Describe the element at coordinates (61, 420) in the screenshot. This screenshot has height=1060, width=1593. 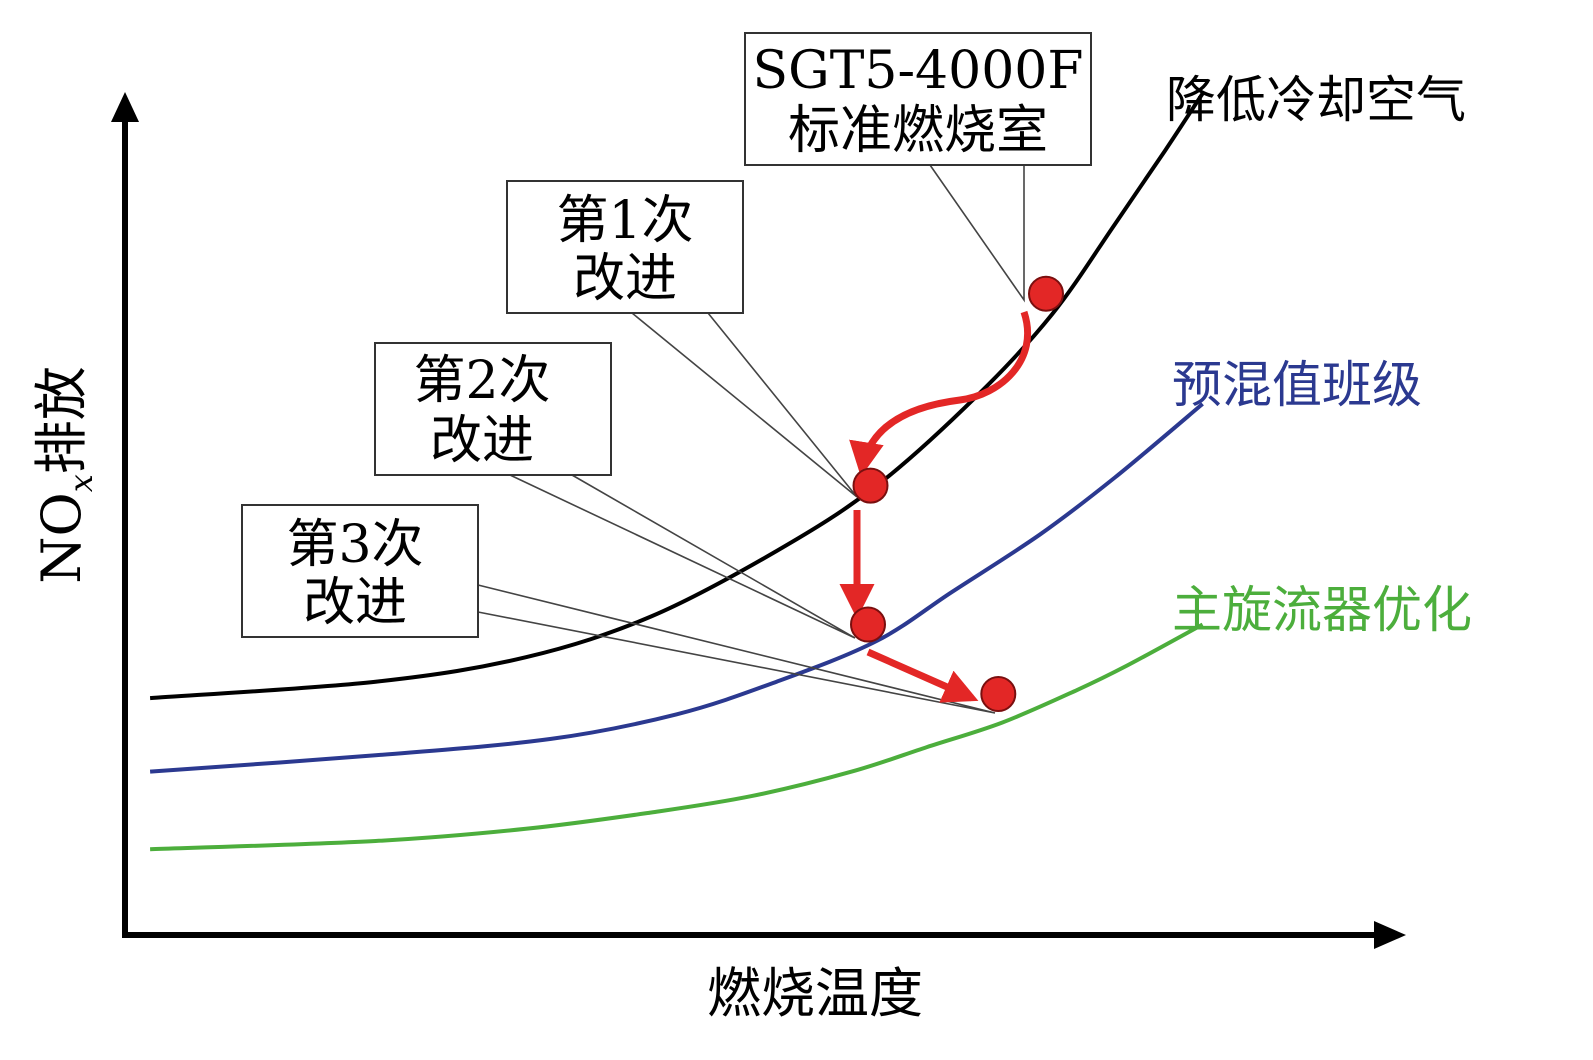
I see `y-axis-label-tail: 排放` at that location.